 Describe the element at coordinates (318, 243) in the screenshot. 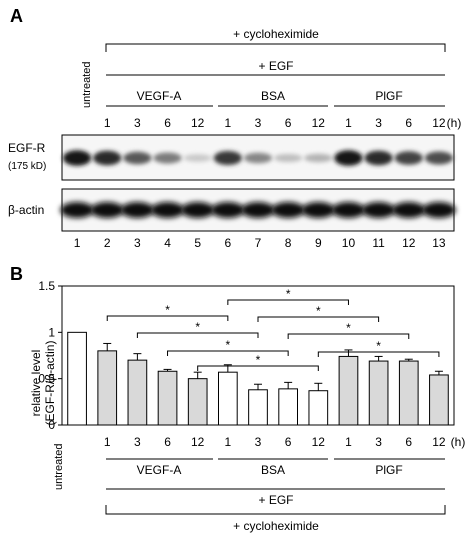

I see `lane-number: 9` at that location.